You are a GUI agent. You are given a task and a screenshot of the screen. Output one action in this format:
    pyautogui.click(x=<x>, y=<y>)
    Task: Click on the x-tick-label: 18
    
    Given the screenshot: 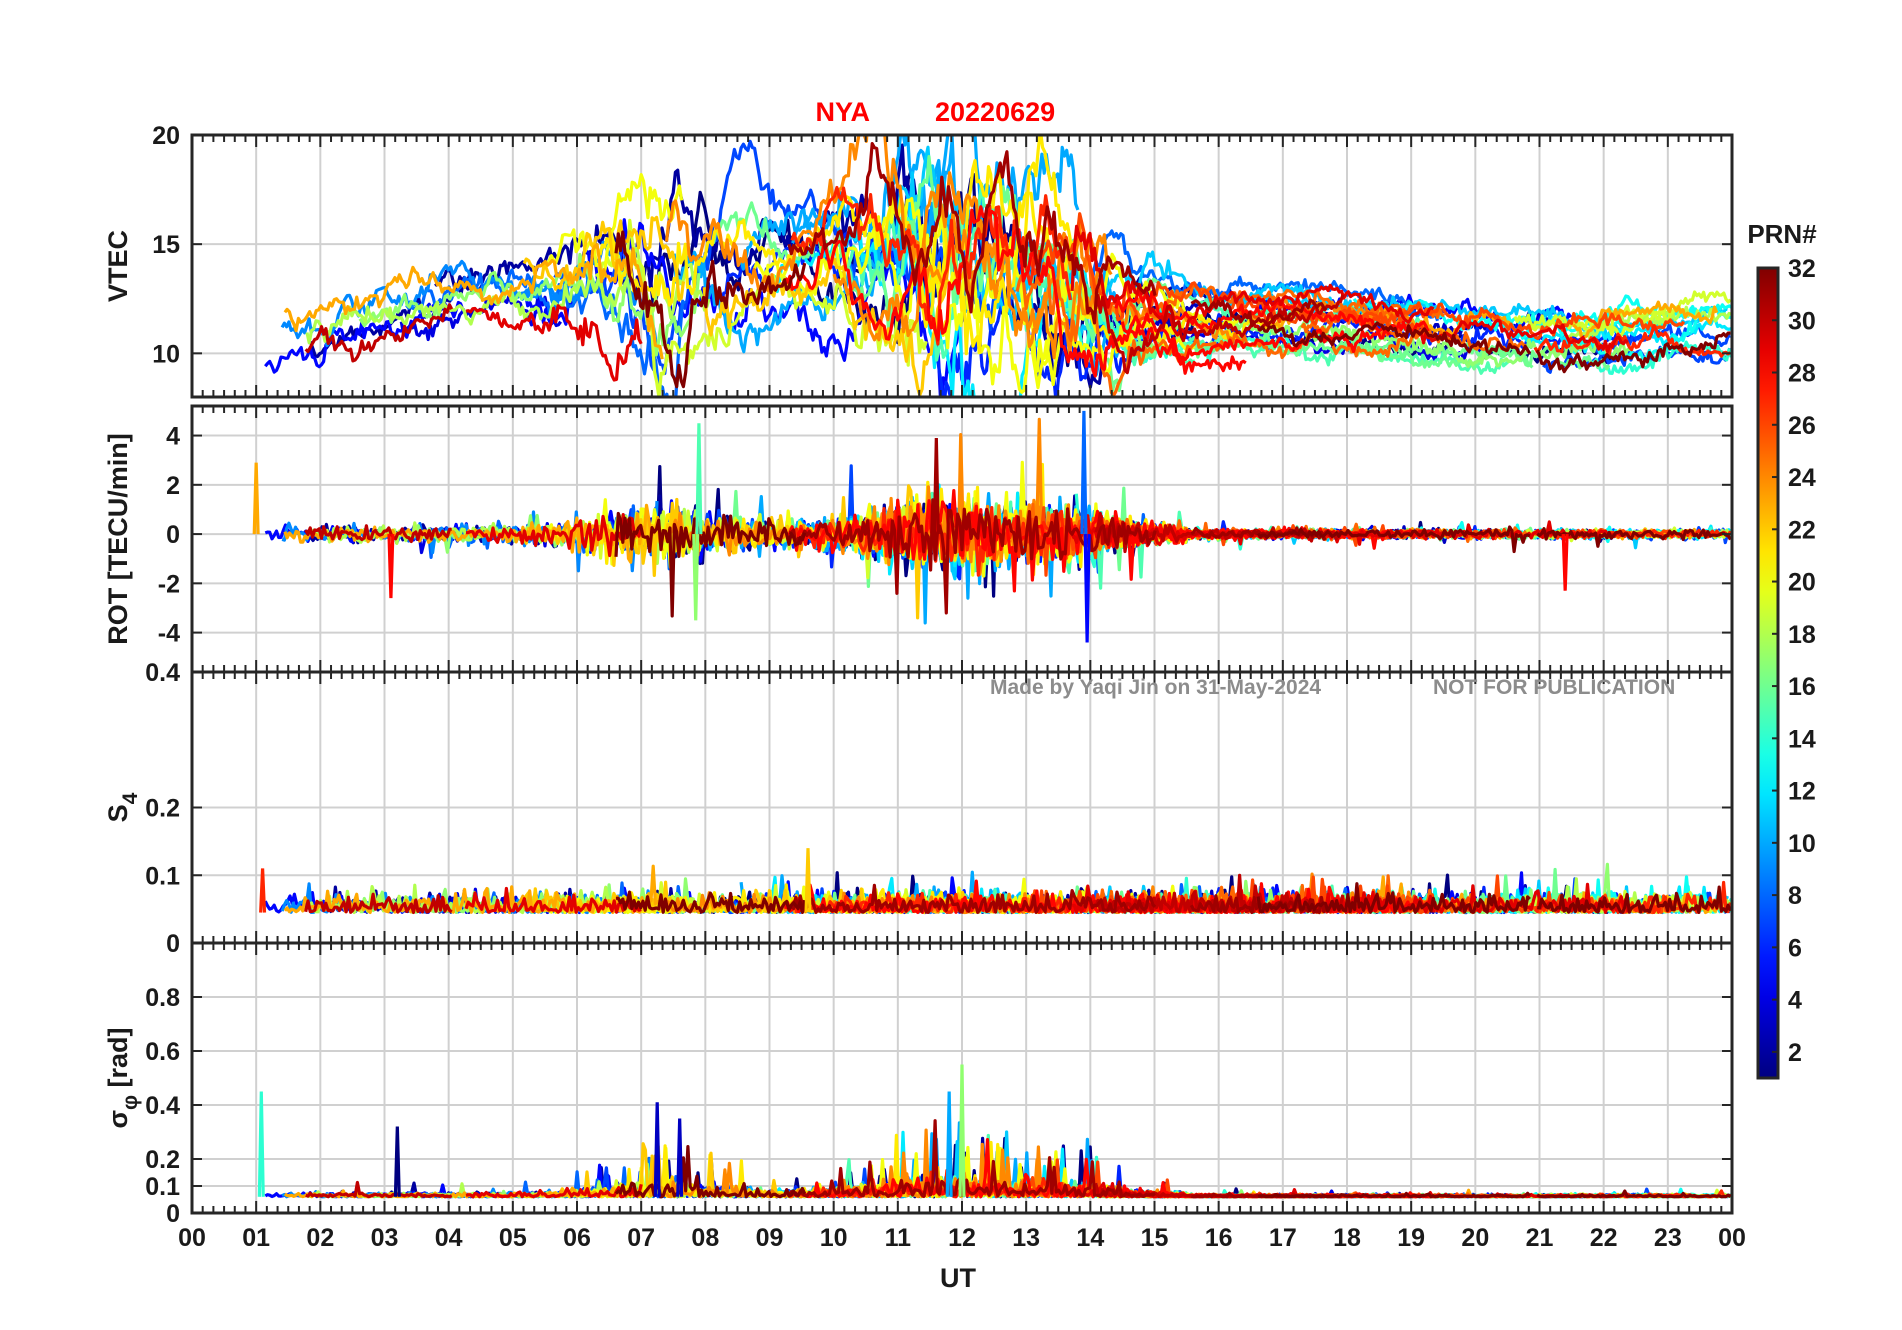 What is the action you would take?
    pyautogui.click(x=1347, y=1238)
    